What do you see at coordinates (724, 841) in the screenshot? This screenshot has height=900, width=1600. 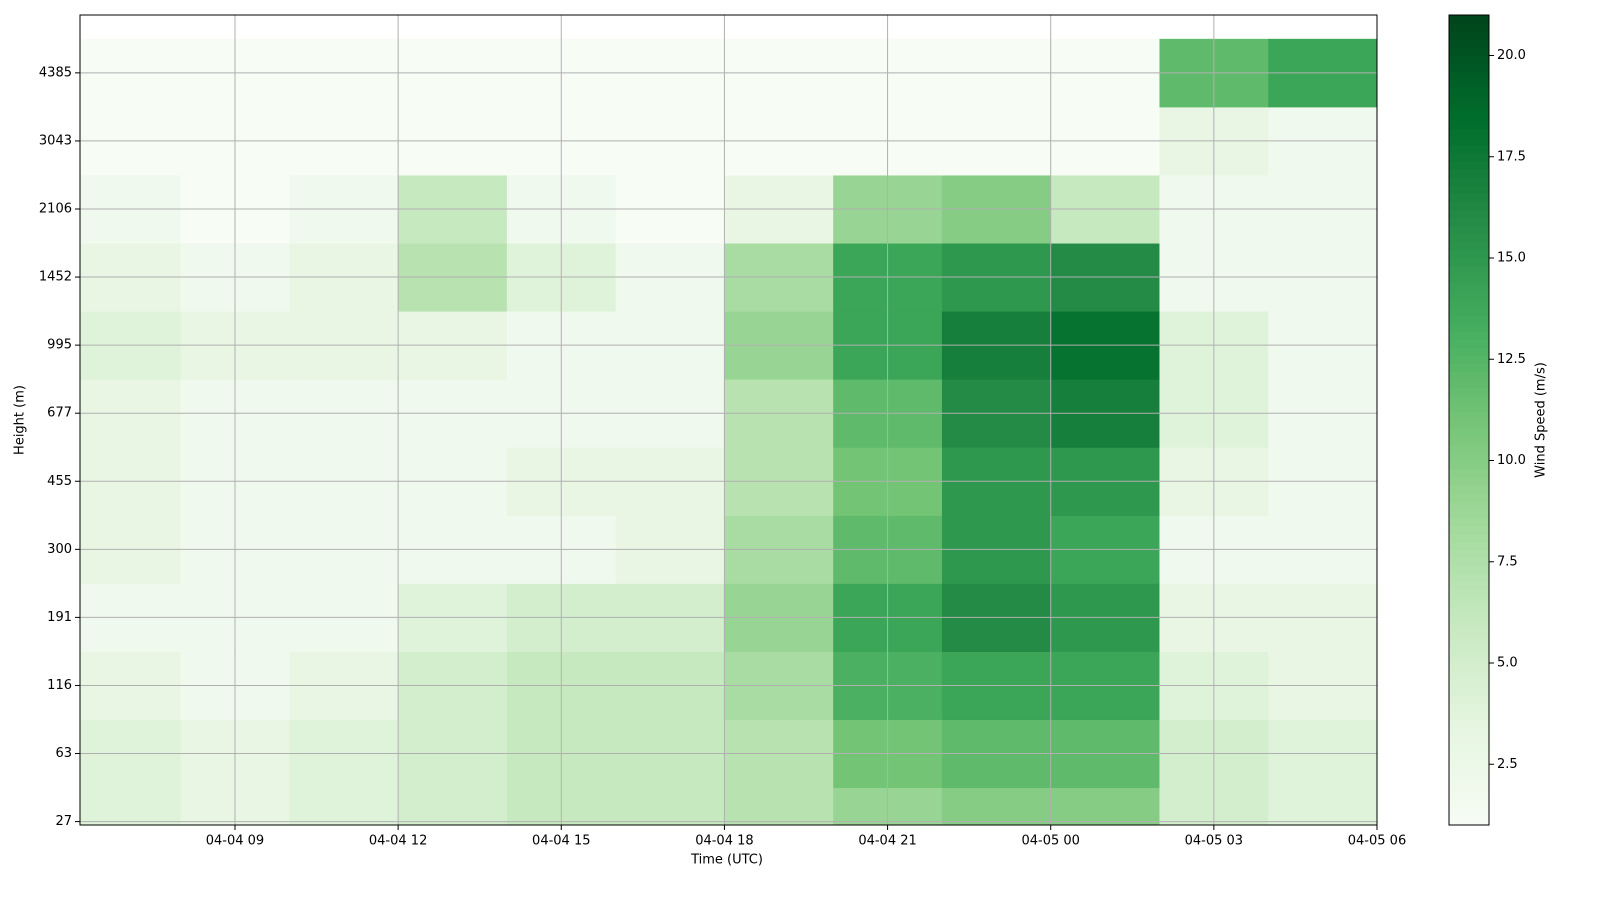 I see `x-tick-label: 04-04 18` at bounding box center [724, 841].